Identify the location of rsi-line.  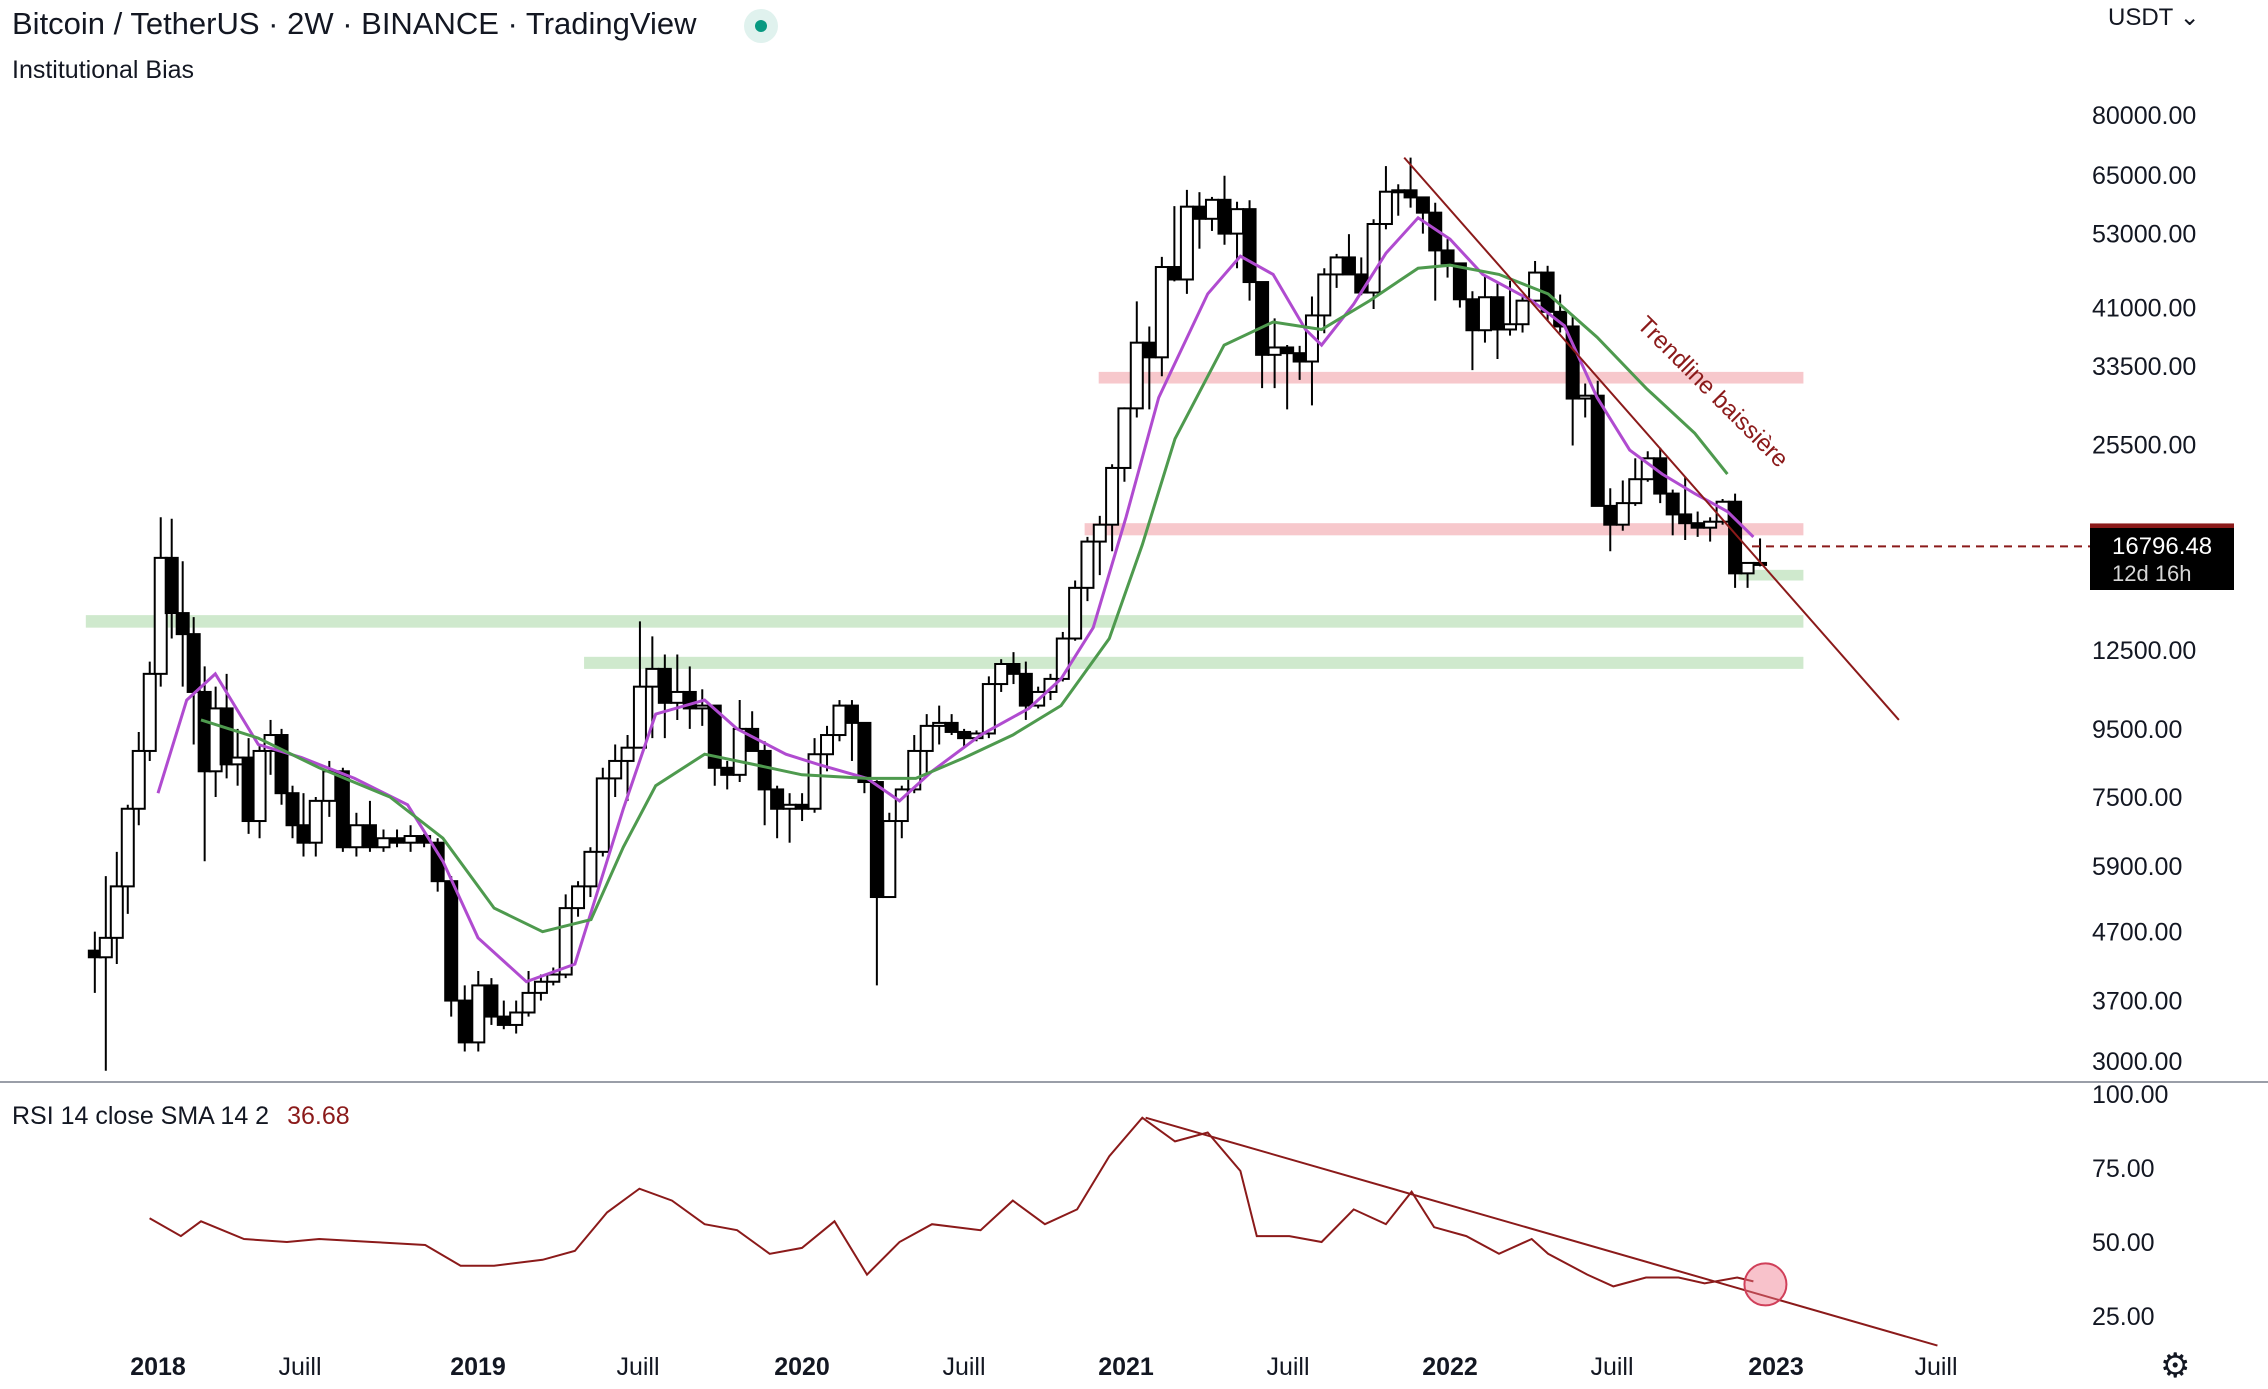
(952, 1202).